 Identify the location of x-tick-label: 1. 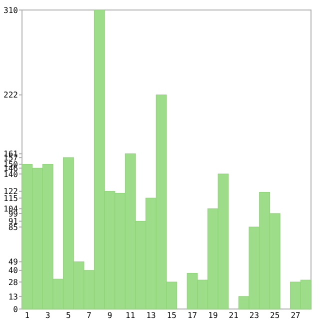
(27, 315).